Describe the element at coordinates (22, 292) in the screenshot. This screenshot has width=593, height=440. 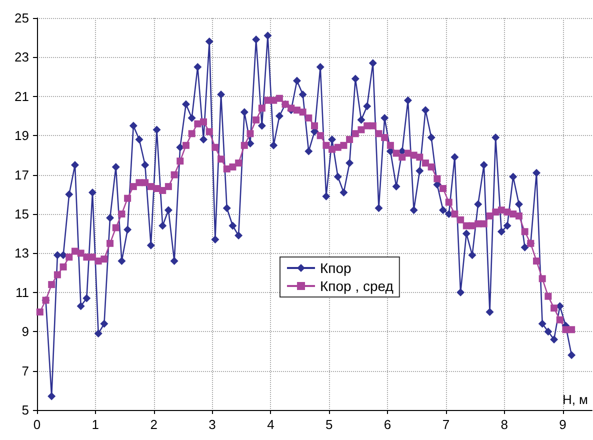
I see `y-tick-label: 11` at that location.